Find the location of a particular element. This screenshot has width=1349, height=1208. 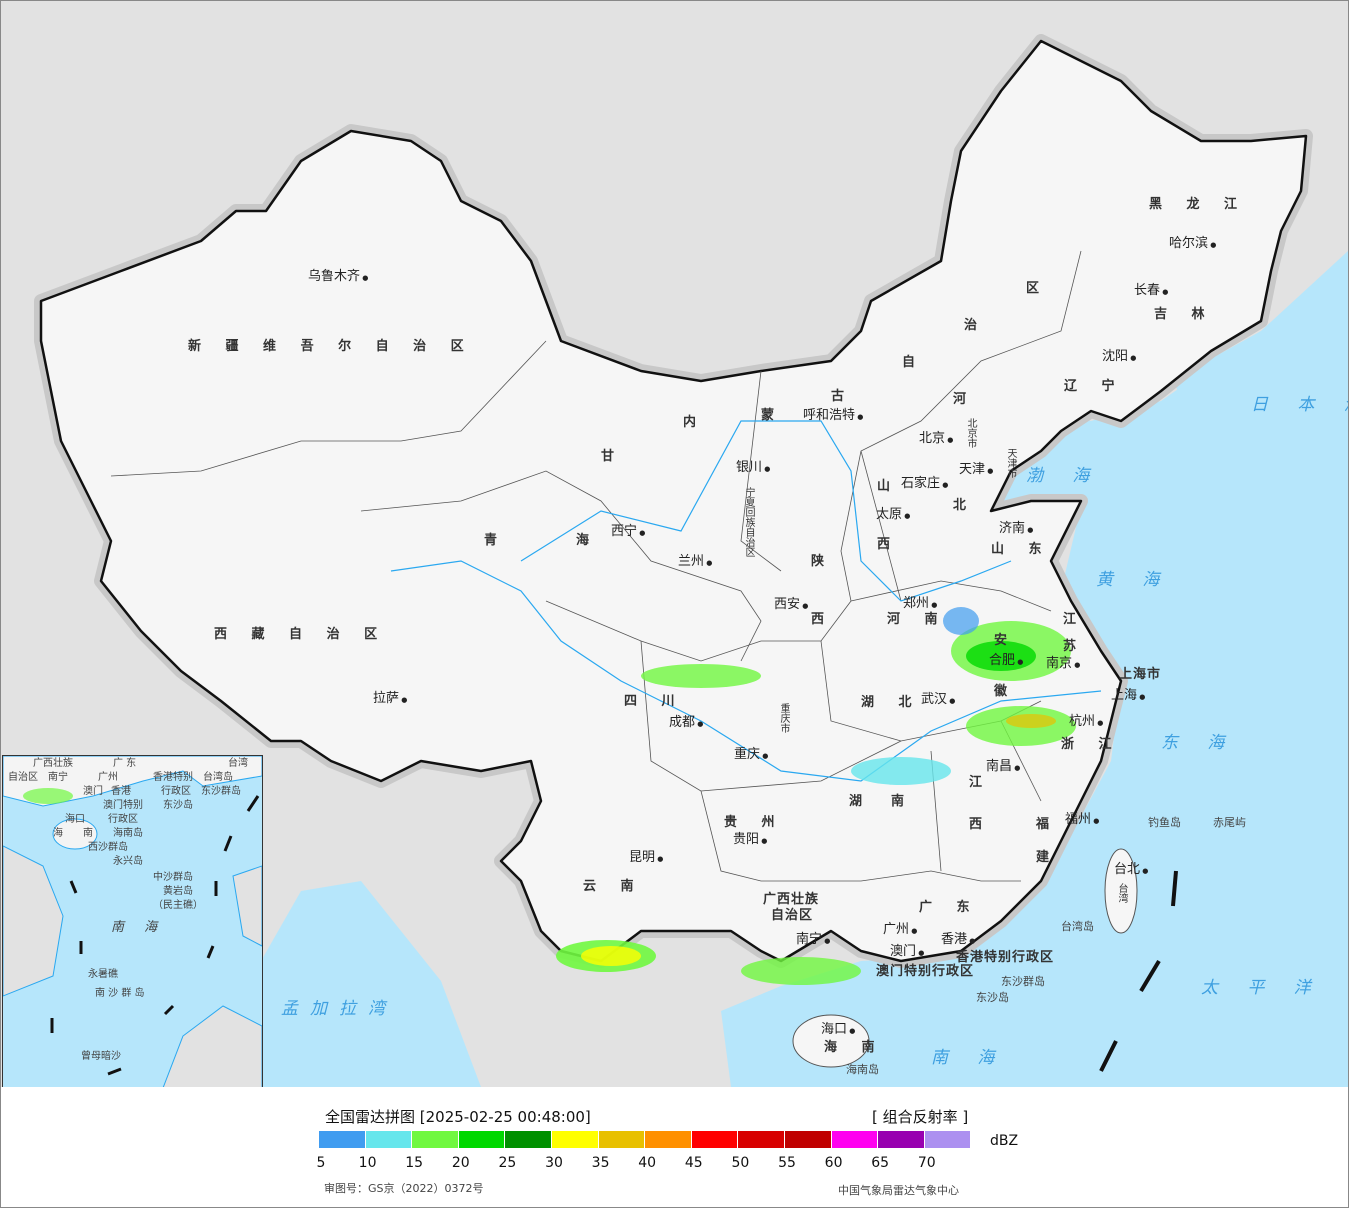

city-label: 澳门 ● is located at coordinates (907, 952).